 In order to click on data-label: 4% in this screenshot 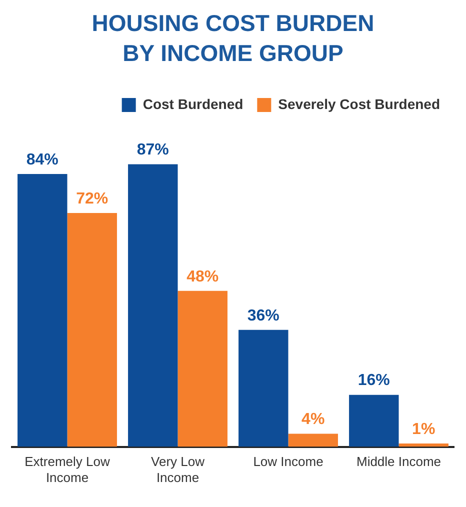, I will do `click(313, 419)`.